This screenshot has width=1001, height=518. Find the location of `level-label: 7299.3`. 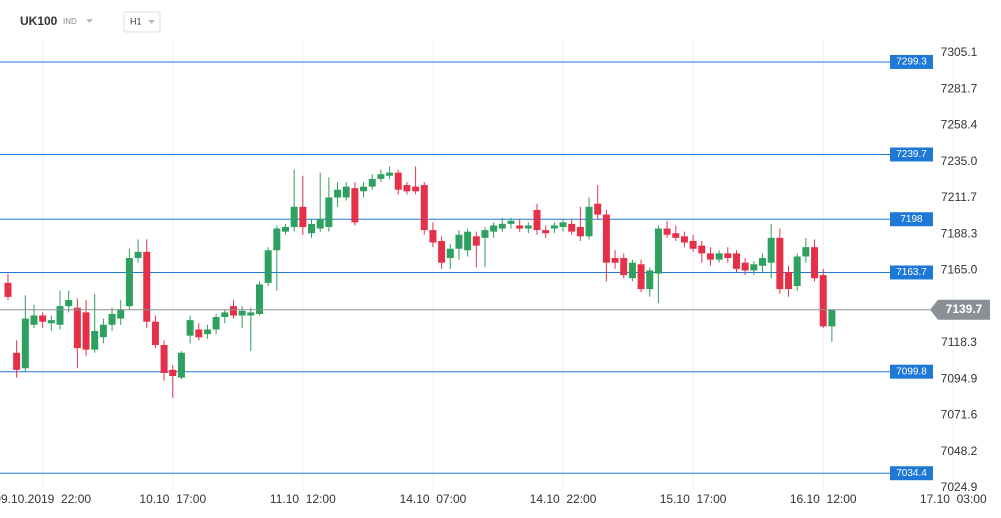

level-label: 7299.3 is located at coordinates (911, 62).